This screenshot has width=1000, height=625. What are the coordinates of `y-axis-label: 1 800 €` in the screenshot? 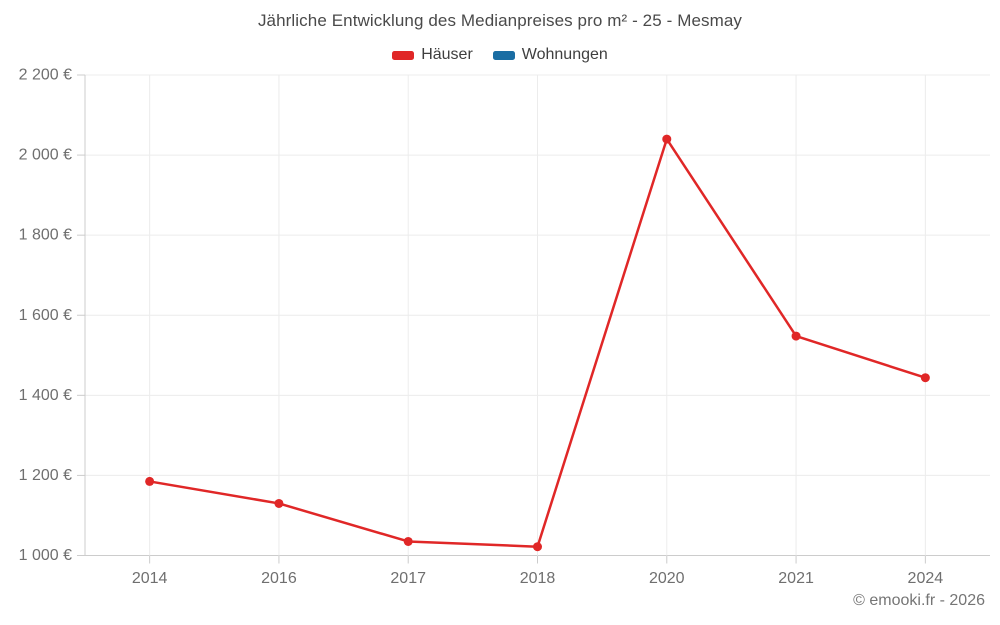 It's located at (45, 235).